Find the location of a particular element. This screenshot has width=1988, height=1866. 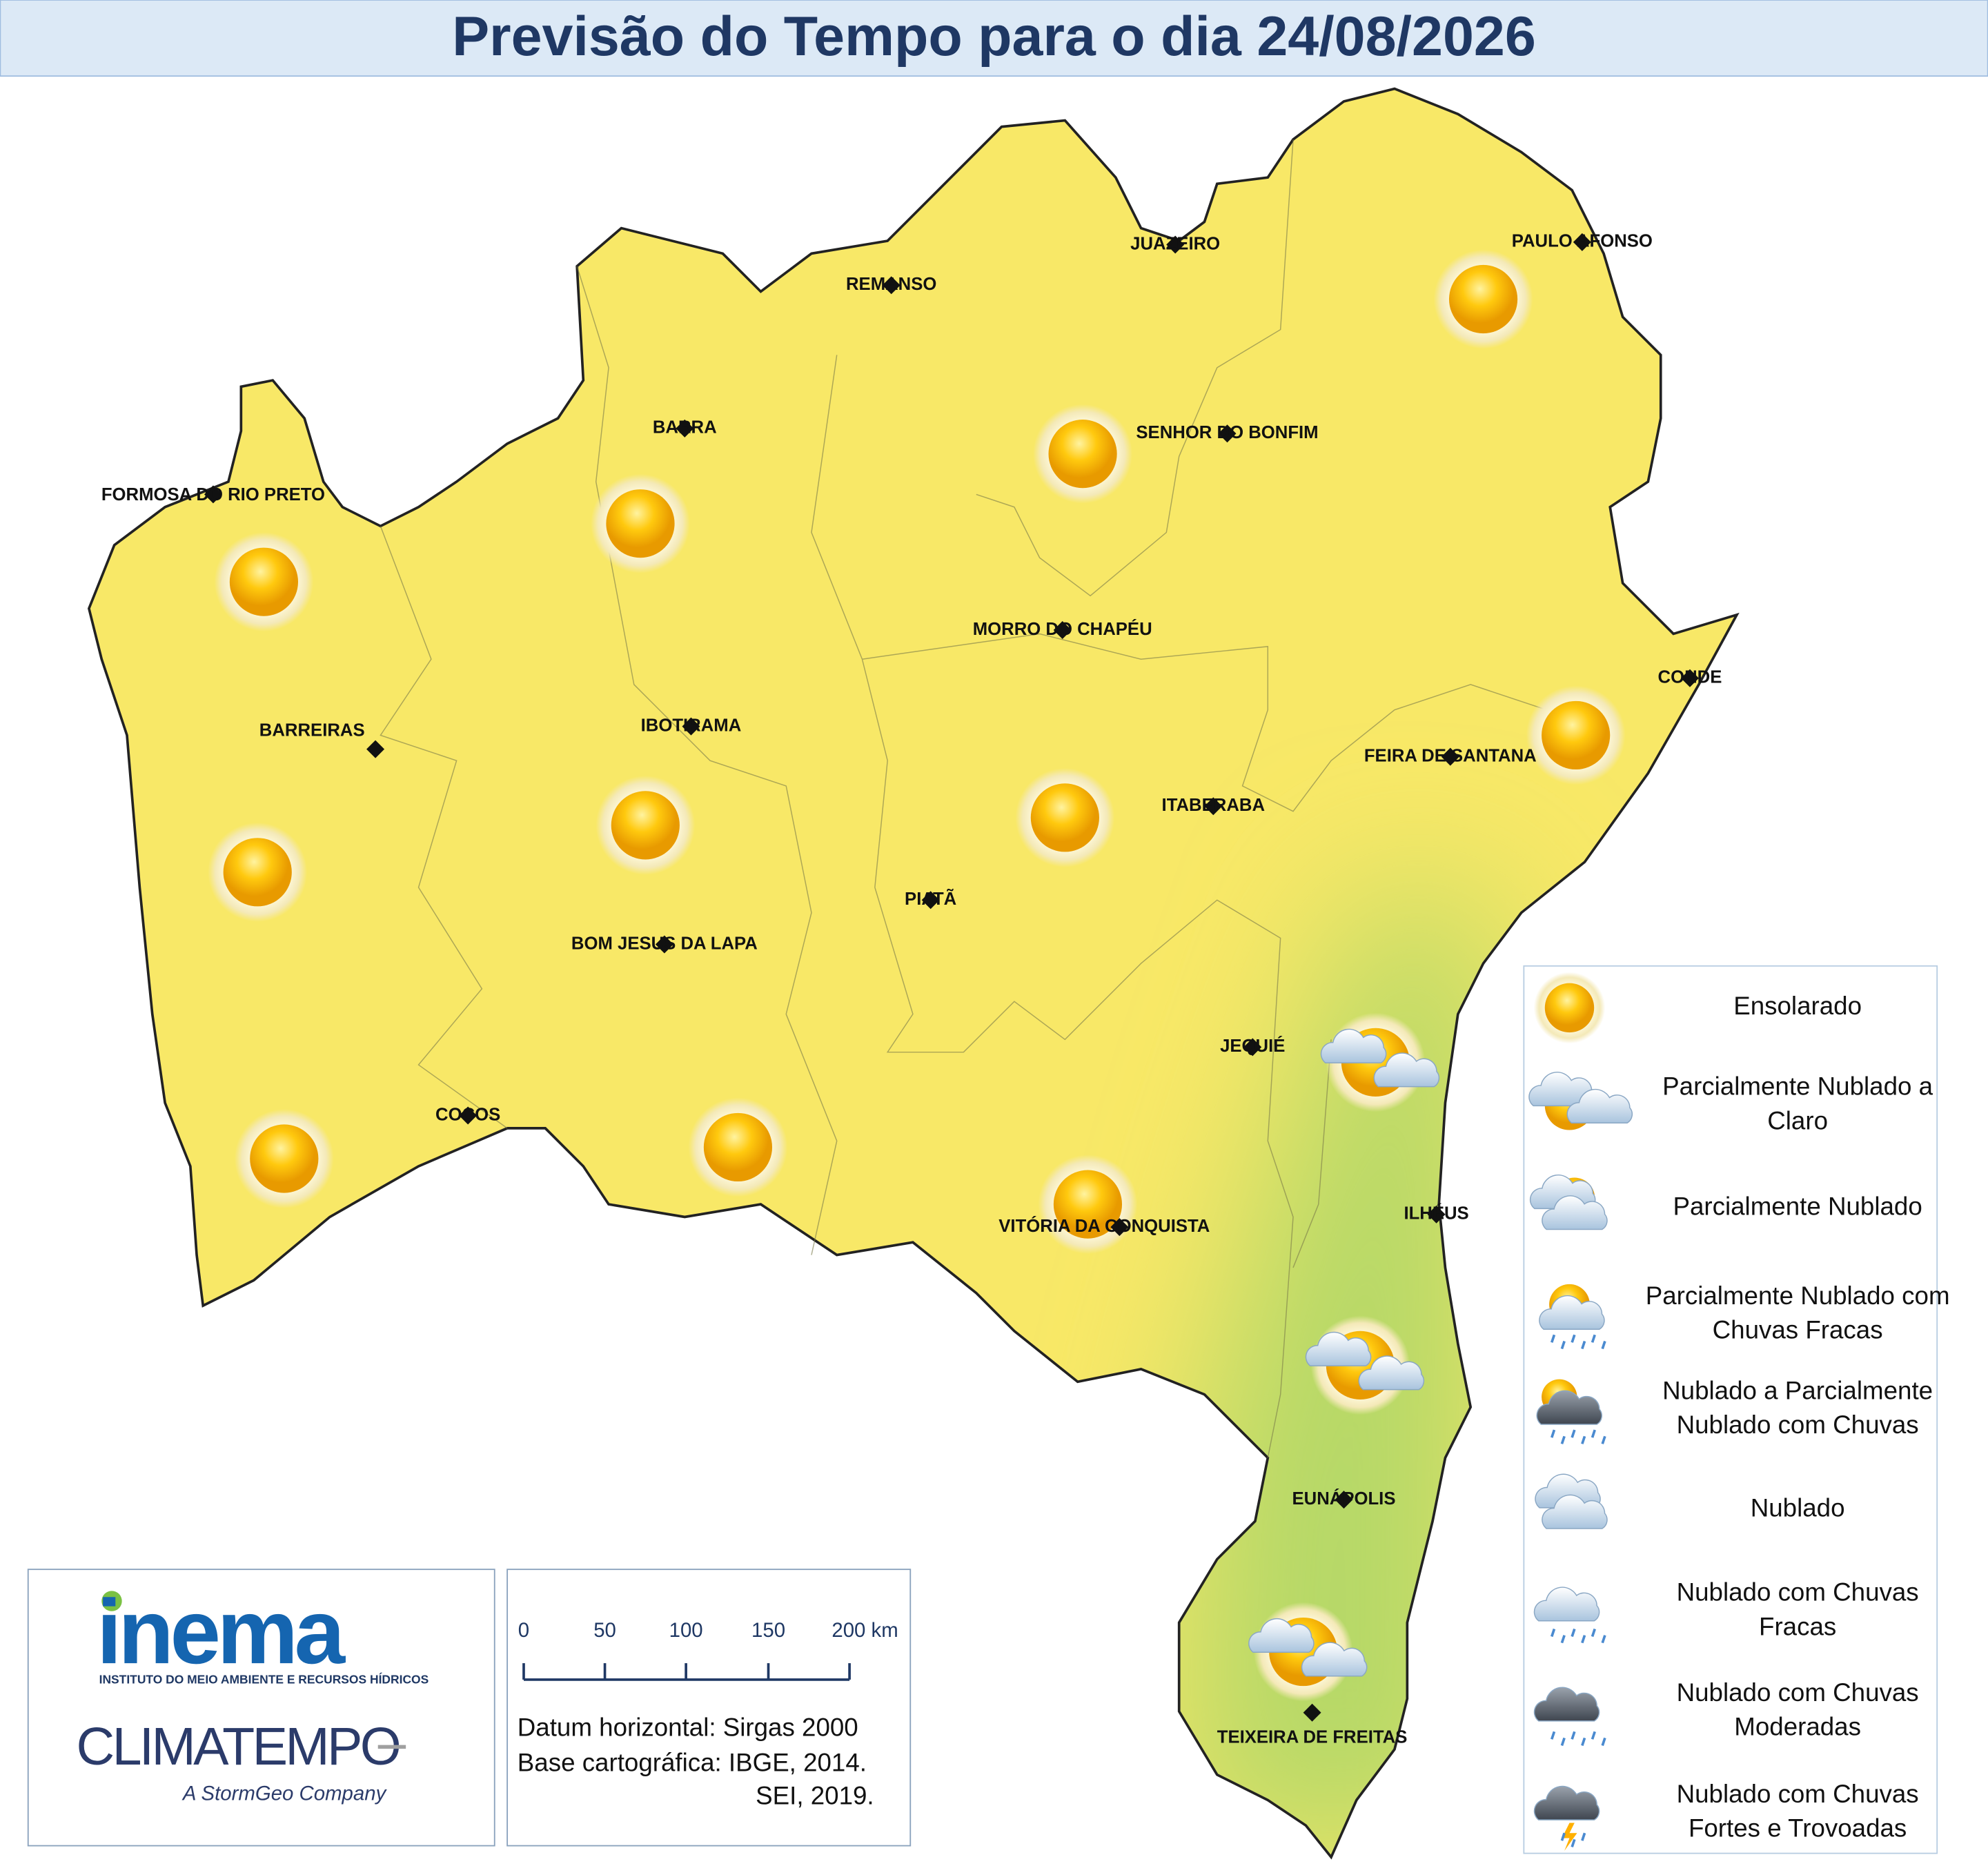

city-label: BOM JESUS DA LAPA is located at coordinates (664, 944).